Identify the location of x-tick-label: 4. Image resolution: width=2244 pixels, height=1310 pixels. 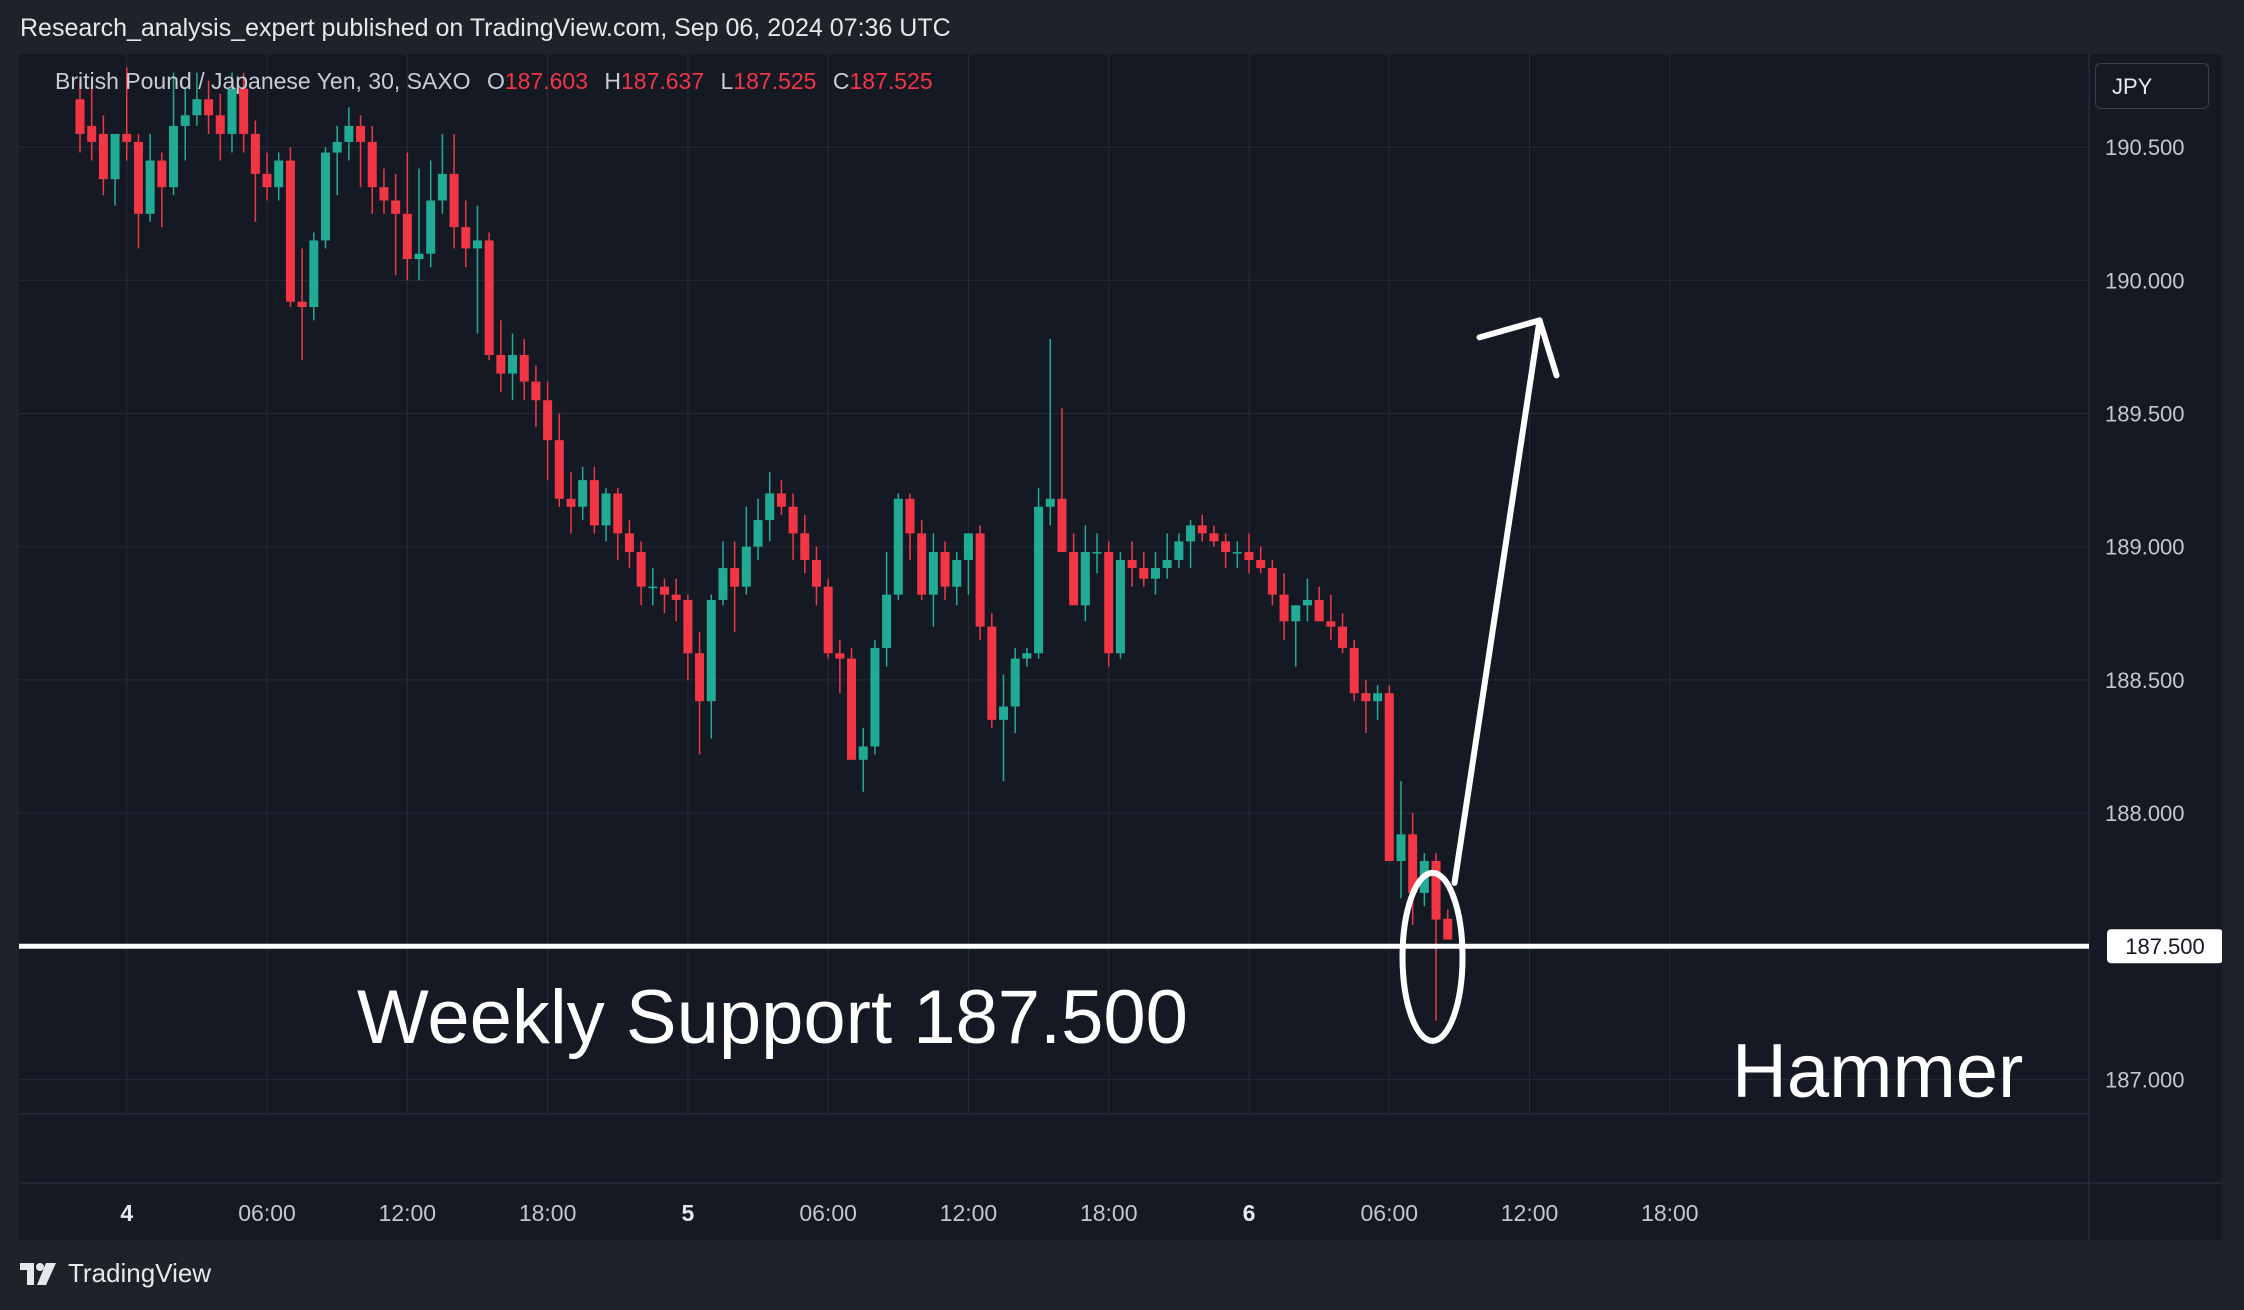
(126, 1213).